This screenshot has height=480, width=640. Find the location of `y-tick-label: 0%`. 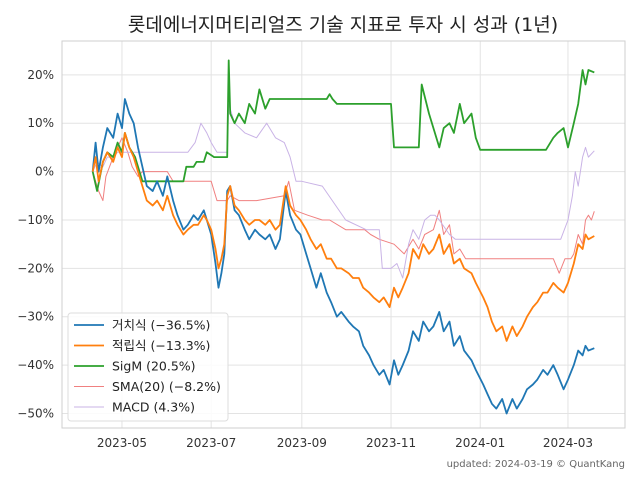

y-tick-label: 0% is located at coordinates (44, 172).